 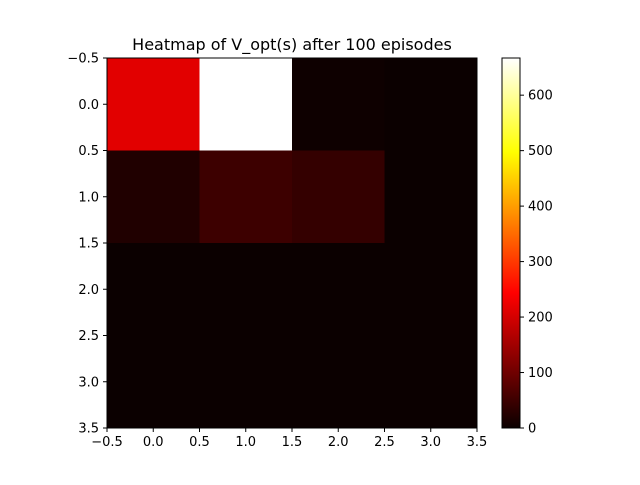 I want to click on x-tick-label: 3.5, so click(x=477, y=442).